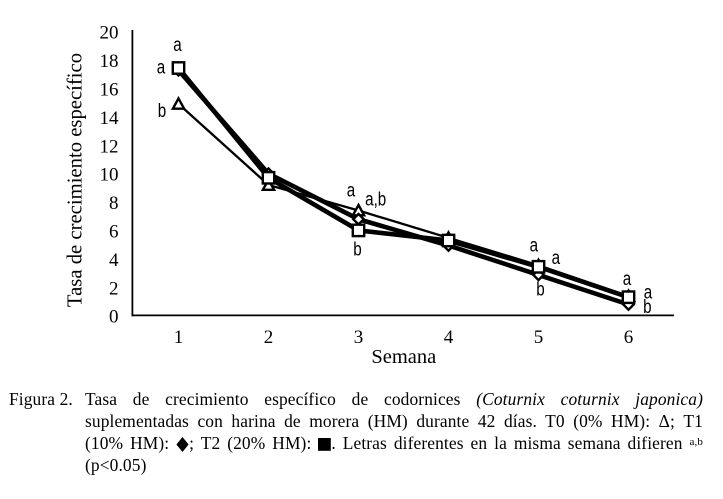 This screenshot has height=499, width=723. I want to click on svg-text: 0, so click(114, 317).